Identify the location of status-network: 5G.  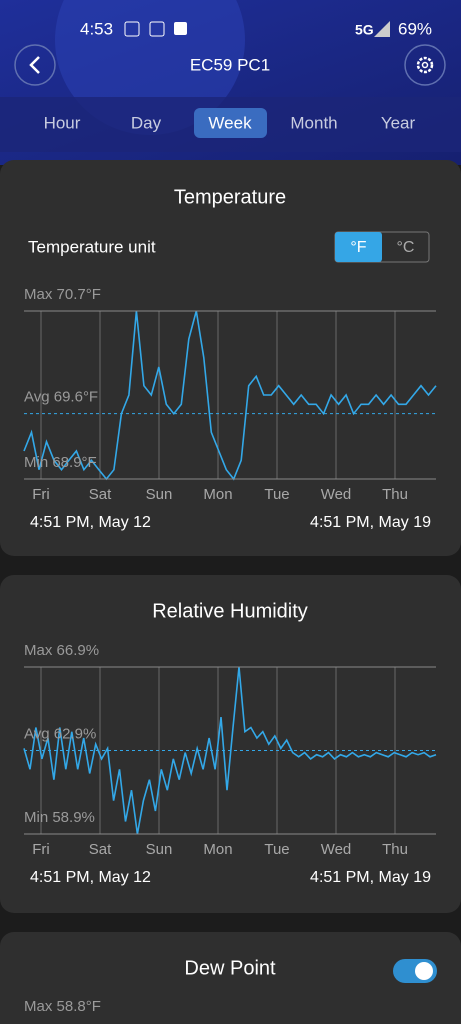
(364, 30).